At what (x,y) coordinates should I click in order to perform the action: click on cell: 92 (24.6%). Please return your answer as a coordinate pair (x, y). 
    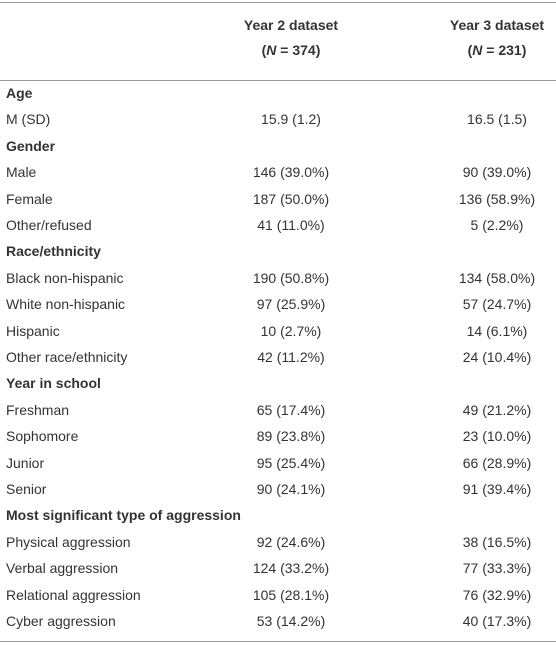
    Looking at the image, I should click on (291, 541).